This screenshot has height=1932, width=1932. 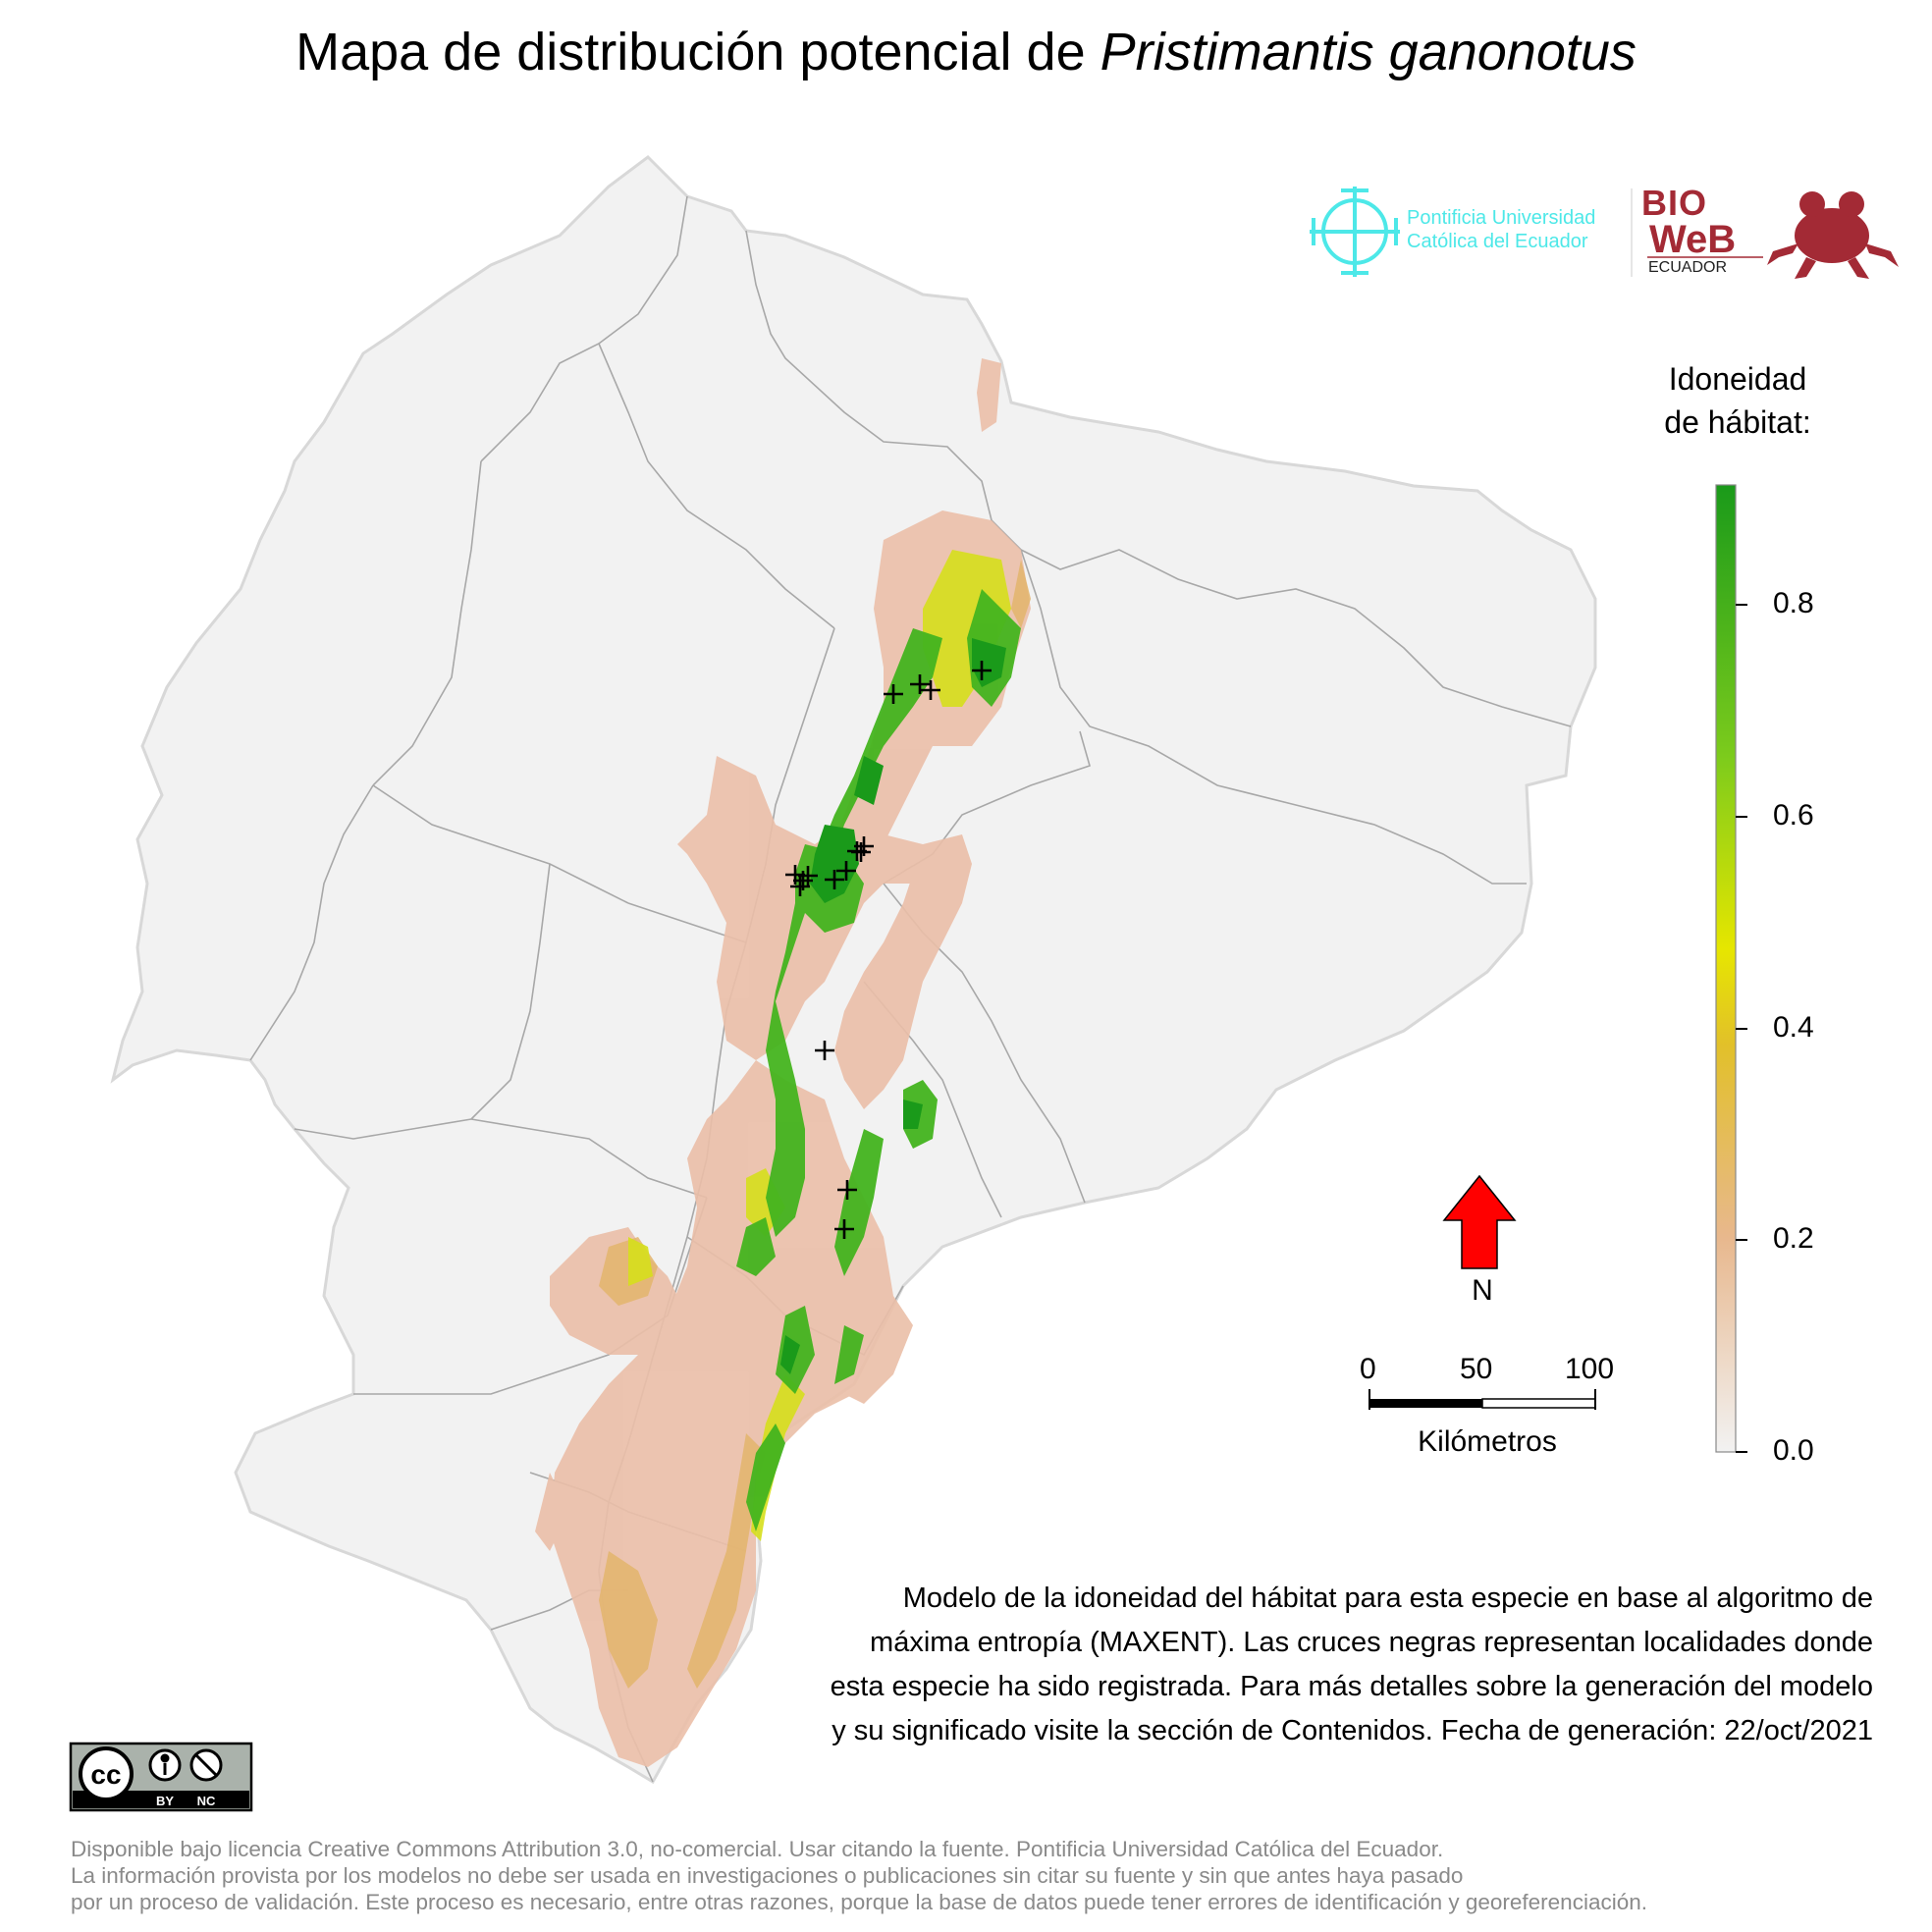 What do you see at coordinates (1487, 1441) in the screenshot?
I see `scale-unit: Kilómetros` at bounding box center [1487, 1441].